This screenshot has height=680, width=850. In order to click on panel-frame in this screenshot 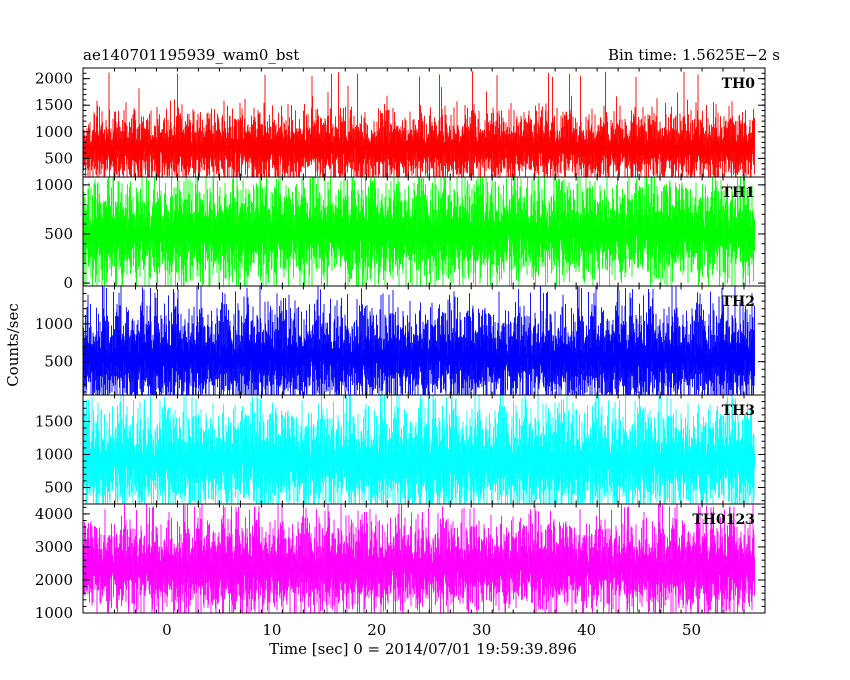, I will do `click(424, 558)`.